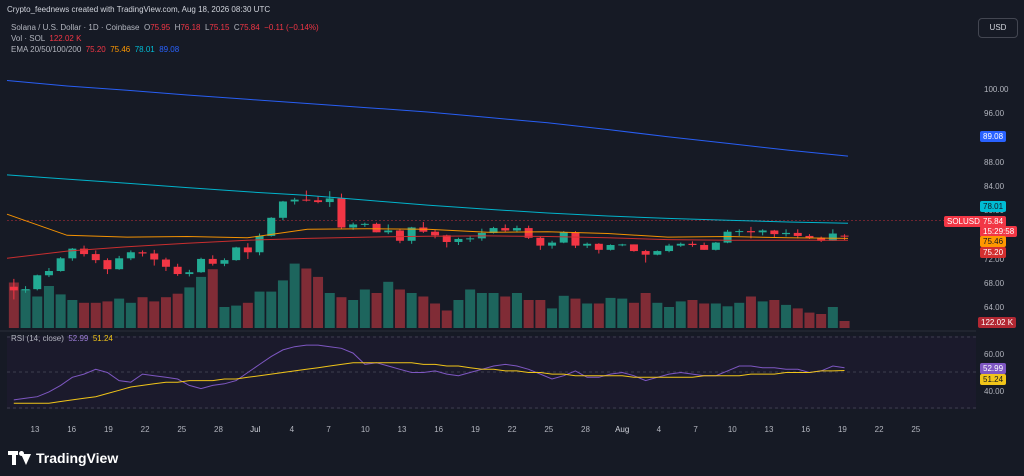 The width and height of the screenshot is (1024, 476). What do you see at coordinates (37, 338) in the screenshot?
I see `rsi-label: RSI (14, close)` at bounding box center [37, 338].